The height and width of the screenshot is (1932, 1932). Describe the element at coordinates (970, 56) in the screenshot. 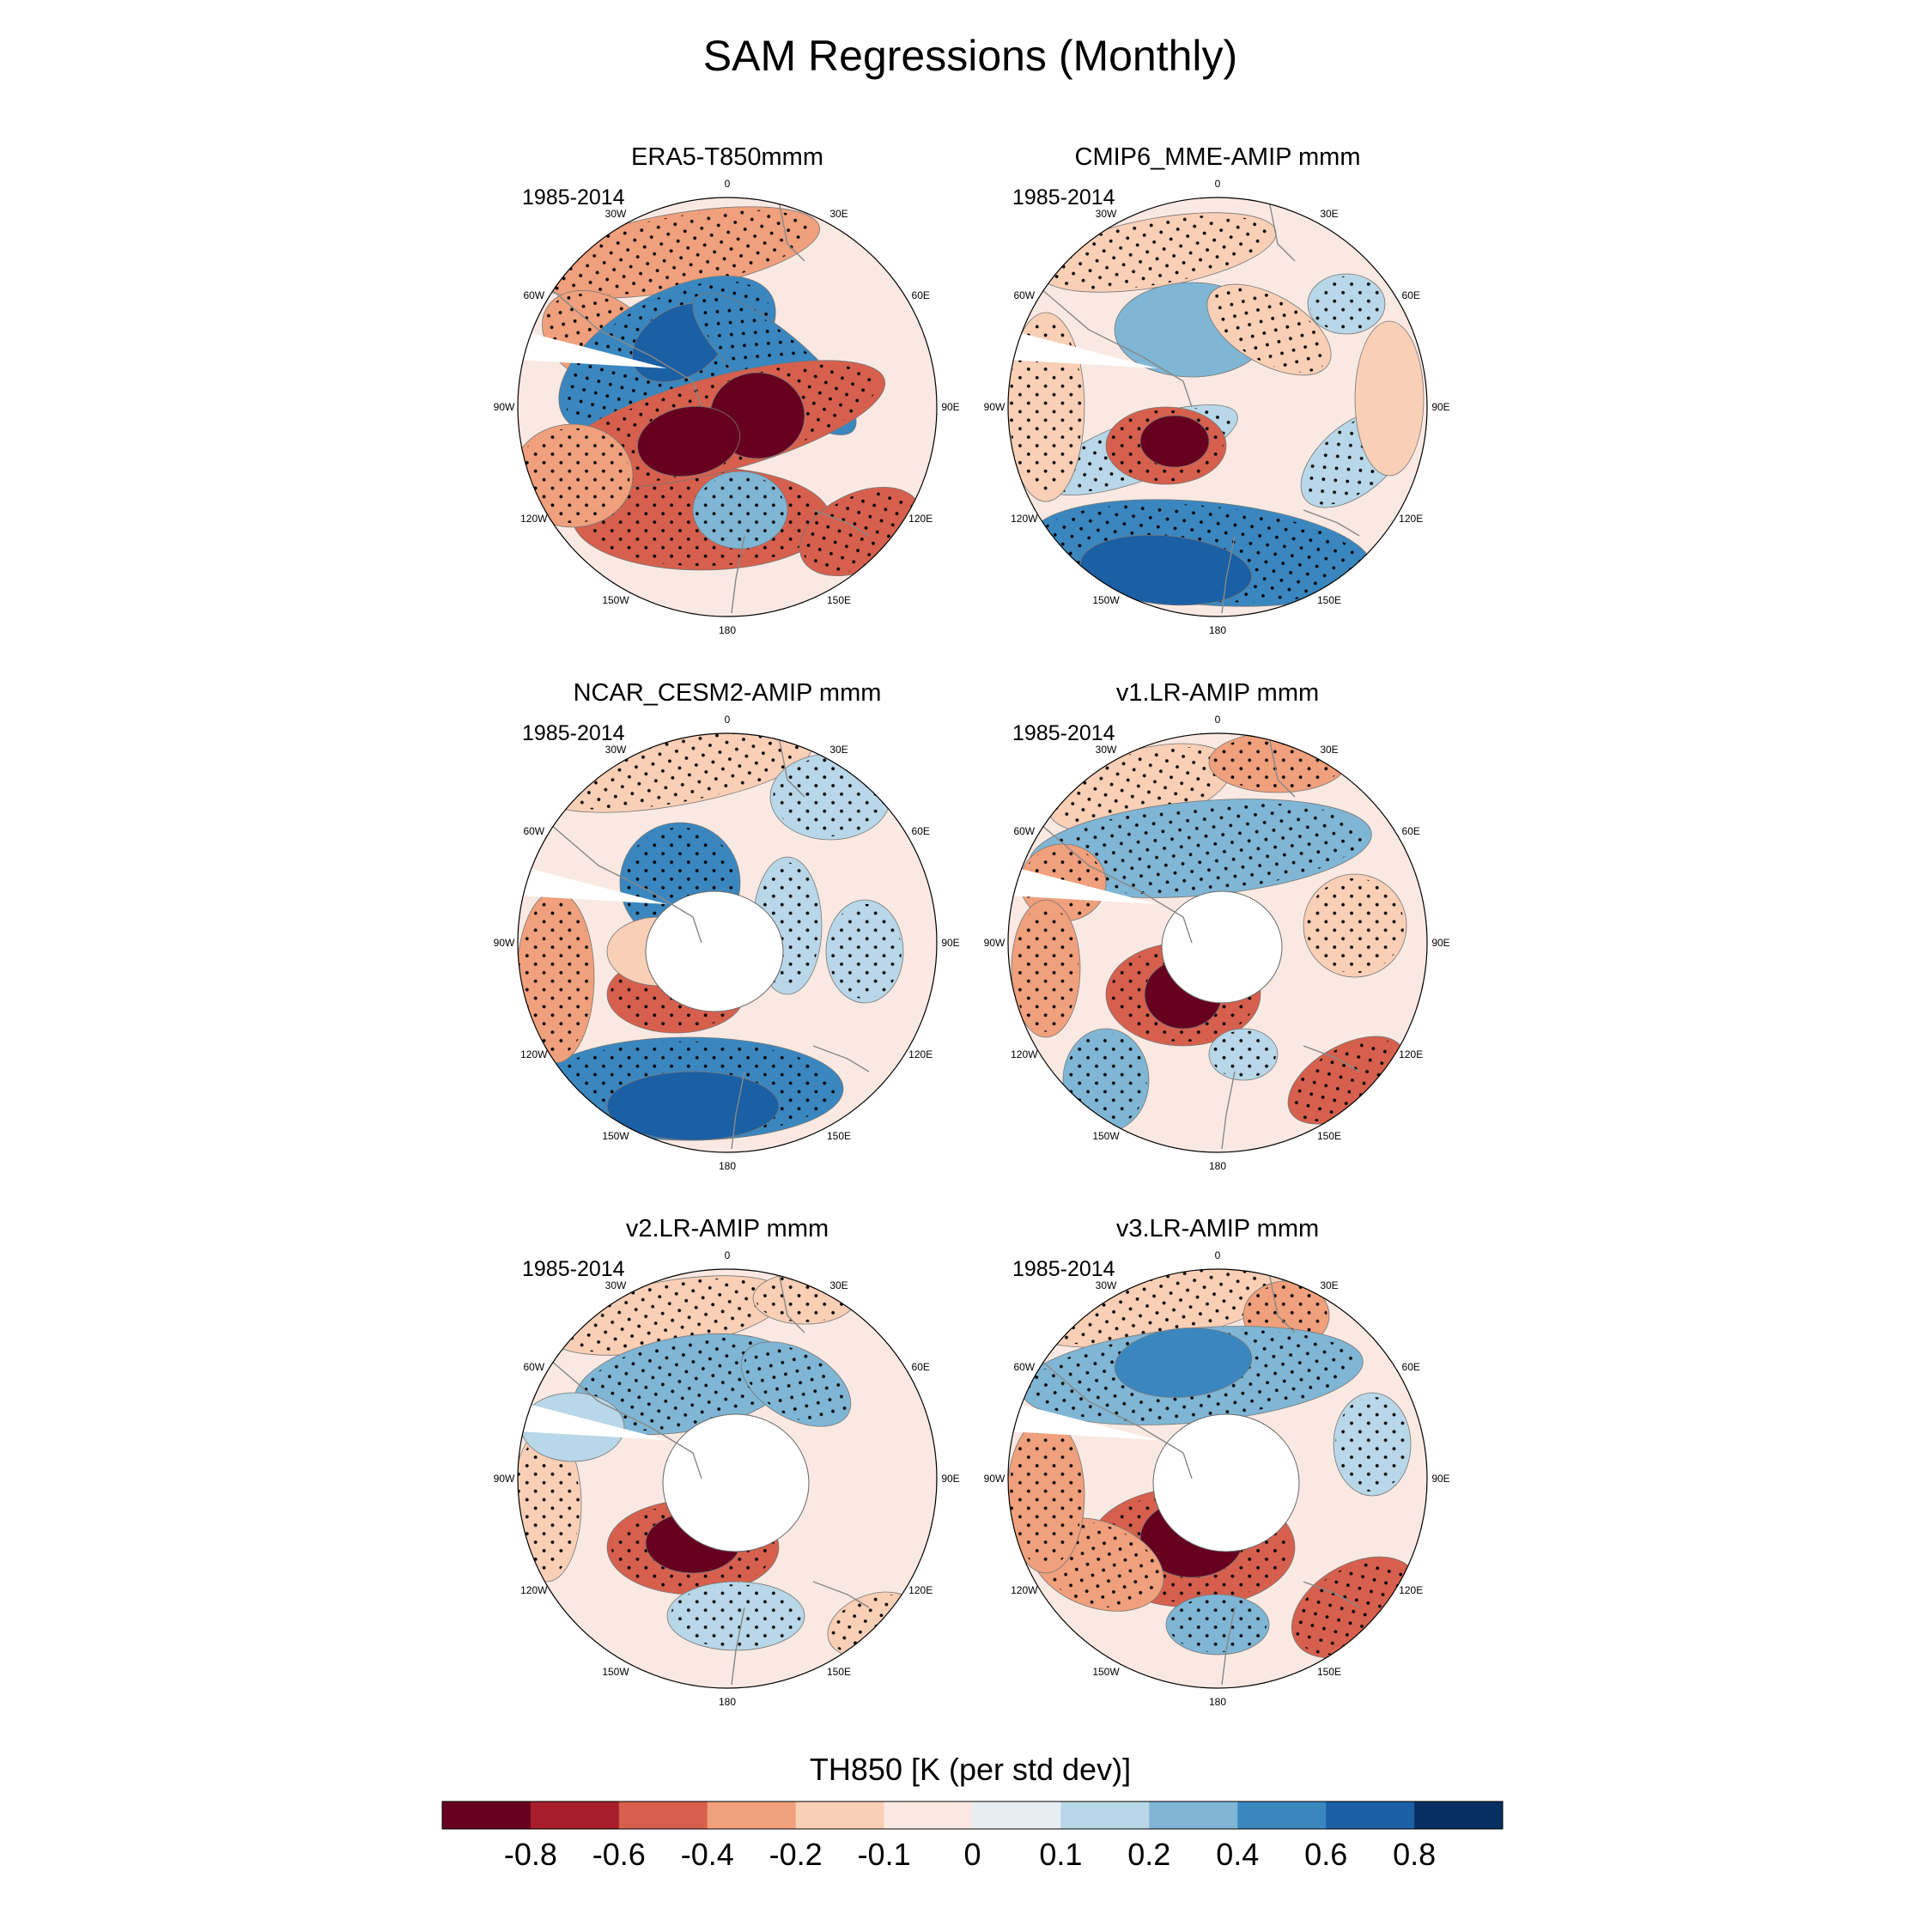

I see `figure-title: SAM Regressions (Monthly)` at that location.